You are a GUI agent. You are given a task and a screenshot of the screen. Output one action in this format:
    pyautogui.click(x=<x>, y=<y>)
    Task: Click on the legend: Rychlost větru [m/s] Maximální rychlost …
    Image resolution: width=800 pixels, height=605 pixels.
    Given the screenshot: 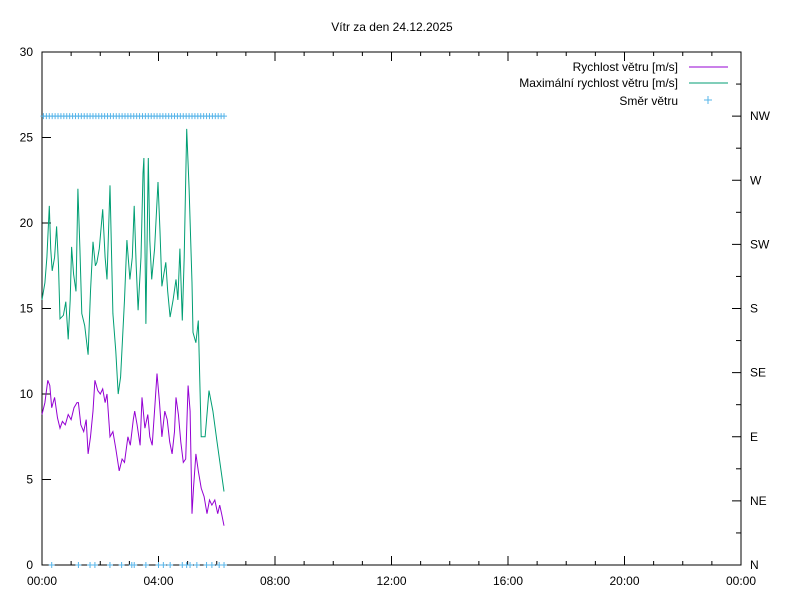 What is the action you would take?
    pyautogui.click(x=623, y=84)
    